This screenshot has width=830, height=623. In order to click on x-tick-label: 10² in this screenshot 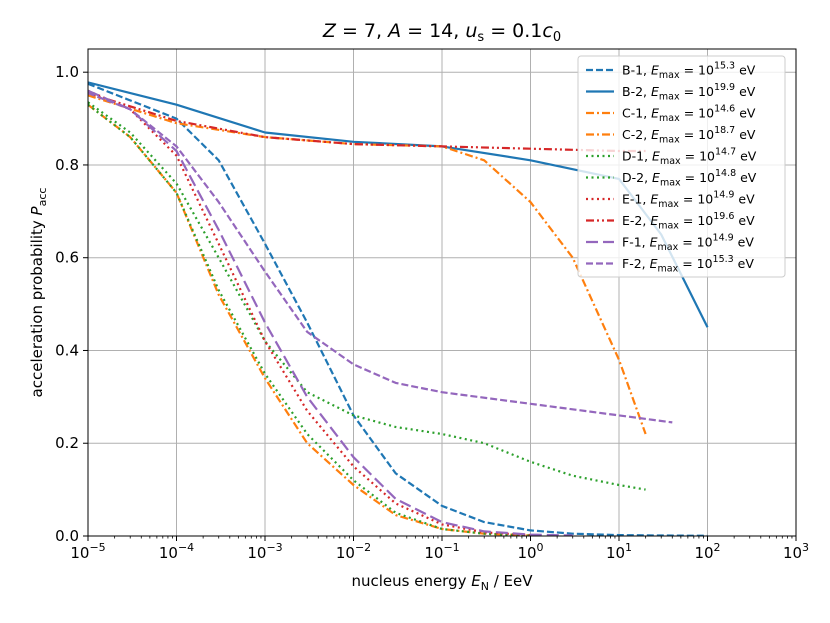, I will do `click(707, 551)`.